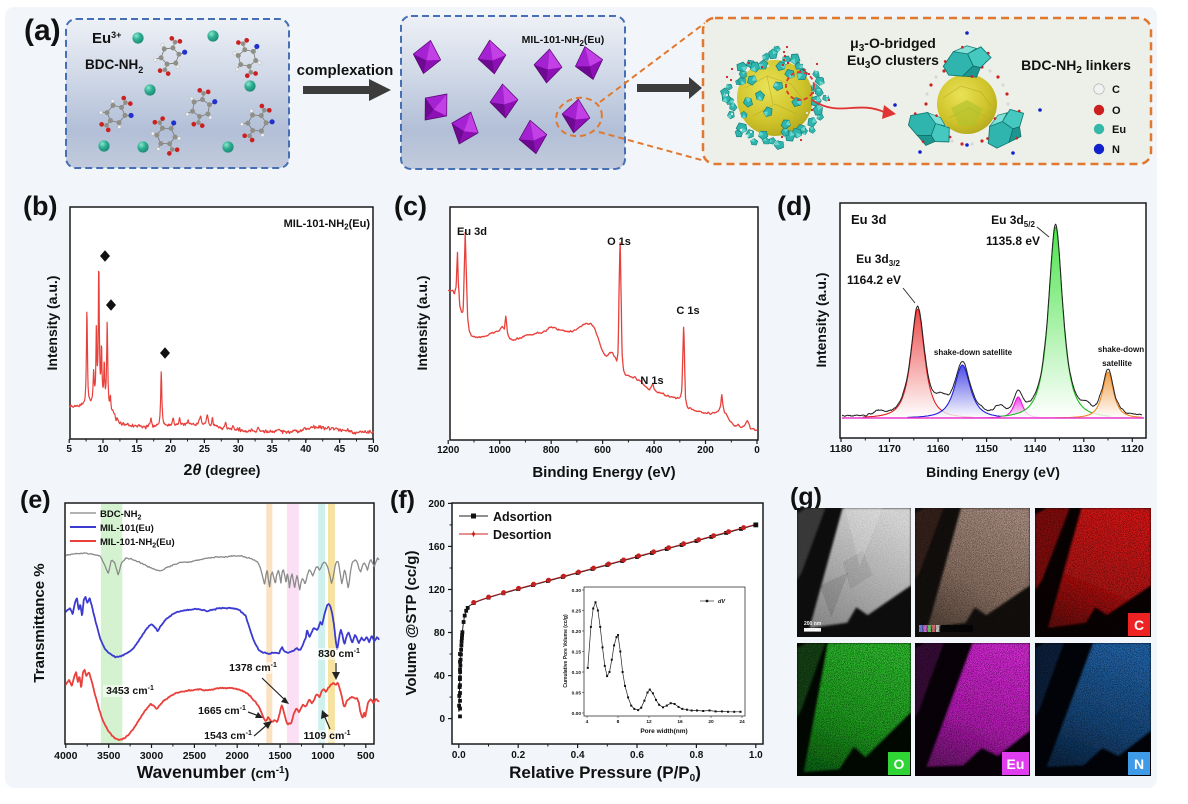 The height and width of the screenshot is (804, 1188). What do you see at coordinates (448, 450) in the screenshot?
I see `svg-text: 1200` at bounding box center [448, 450].